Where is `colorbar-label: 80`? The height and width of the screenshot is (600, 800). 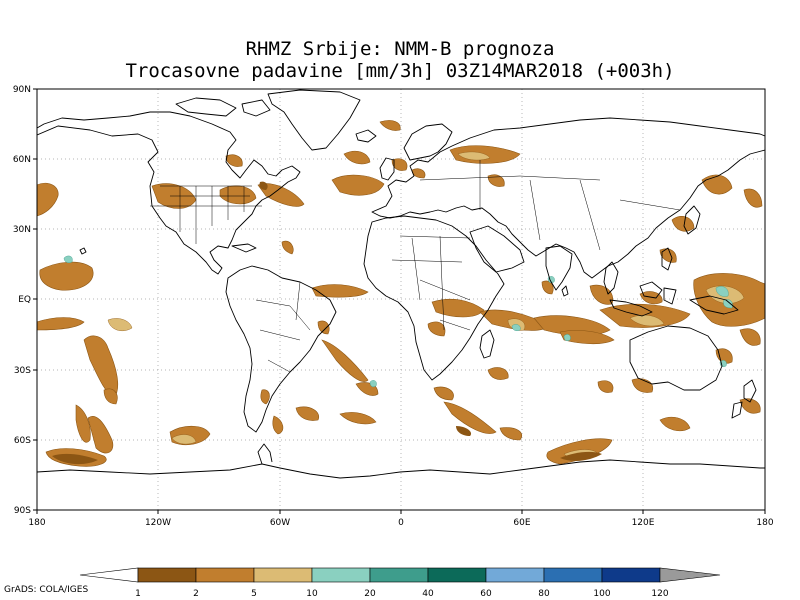
colorbar-label: 80 is located at coordinates (544, 594).